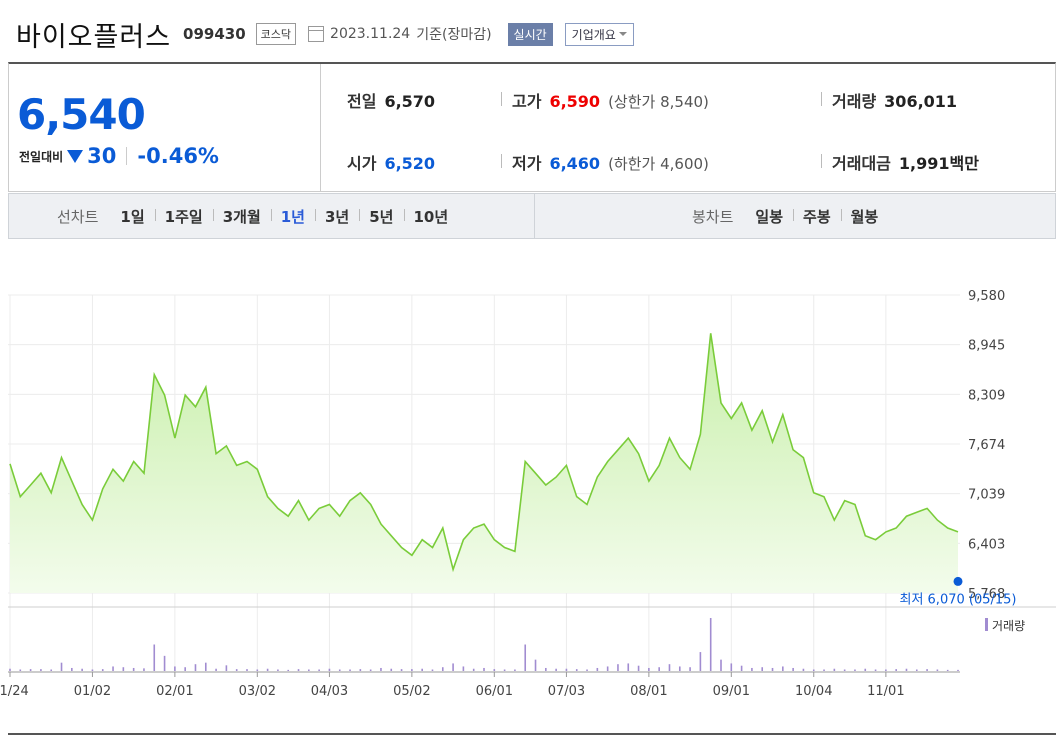 This screenshot has height=736, width=1058. What do you see at coordinates (183, 216) in the screenshot?
I see `tab-1w: 1주일` at bounding box center [183, 216].